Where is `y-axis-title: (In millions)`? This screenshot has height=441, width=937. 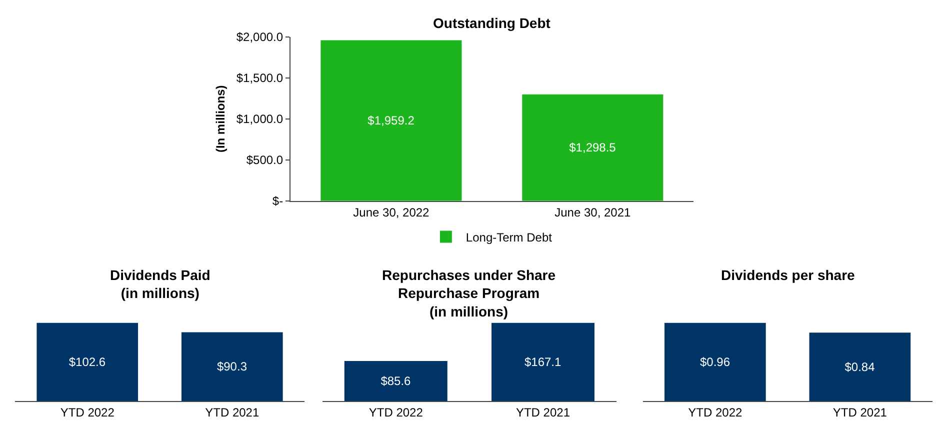
y-axis-title: (In millions) is located at coordinates (221, 119).